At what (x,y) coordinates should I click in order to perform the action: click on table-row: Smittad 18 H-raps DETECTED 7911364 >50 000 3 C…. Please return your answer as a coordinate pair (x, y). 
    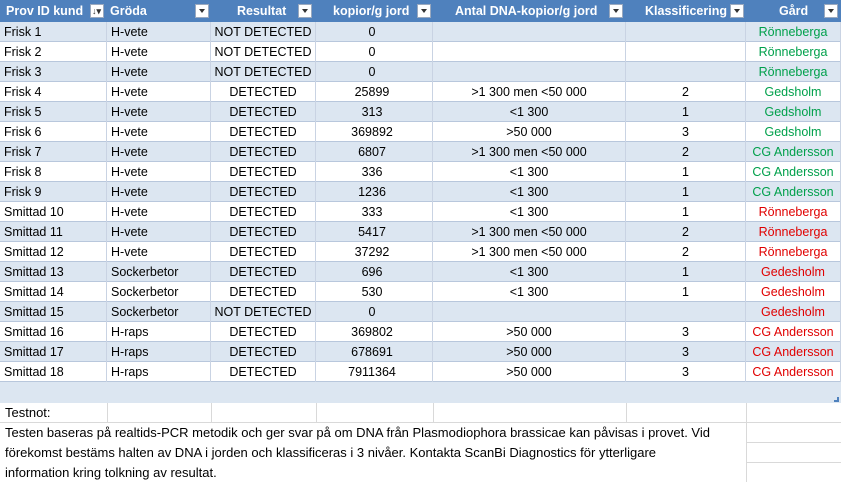
    Looking at the image, I should click on (420, 372).